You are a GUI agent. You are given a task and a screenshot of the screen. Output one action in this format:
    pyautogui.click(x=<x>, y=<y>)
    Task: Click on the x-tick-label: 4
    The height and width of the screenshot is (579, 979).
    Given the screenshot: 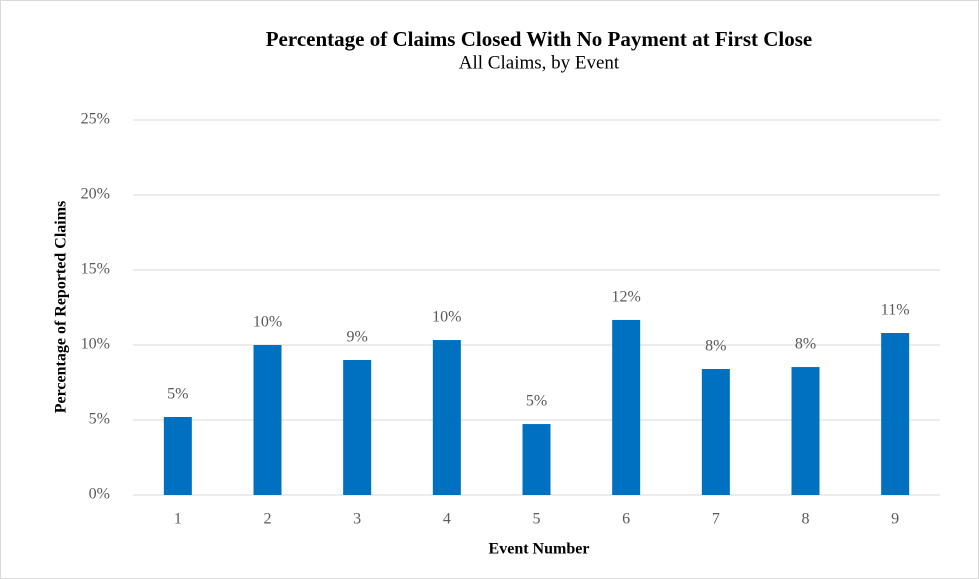 What is the action you would take?
    pyautogui.click(x=447, y=519)
    